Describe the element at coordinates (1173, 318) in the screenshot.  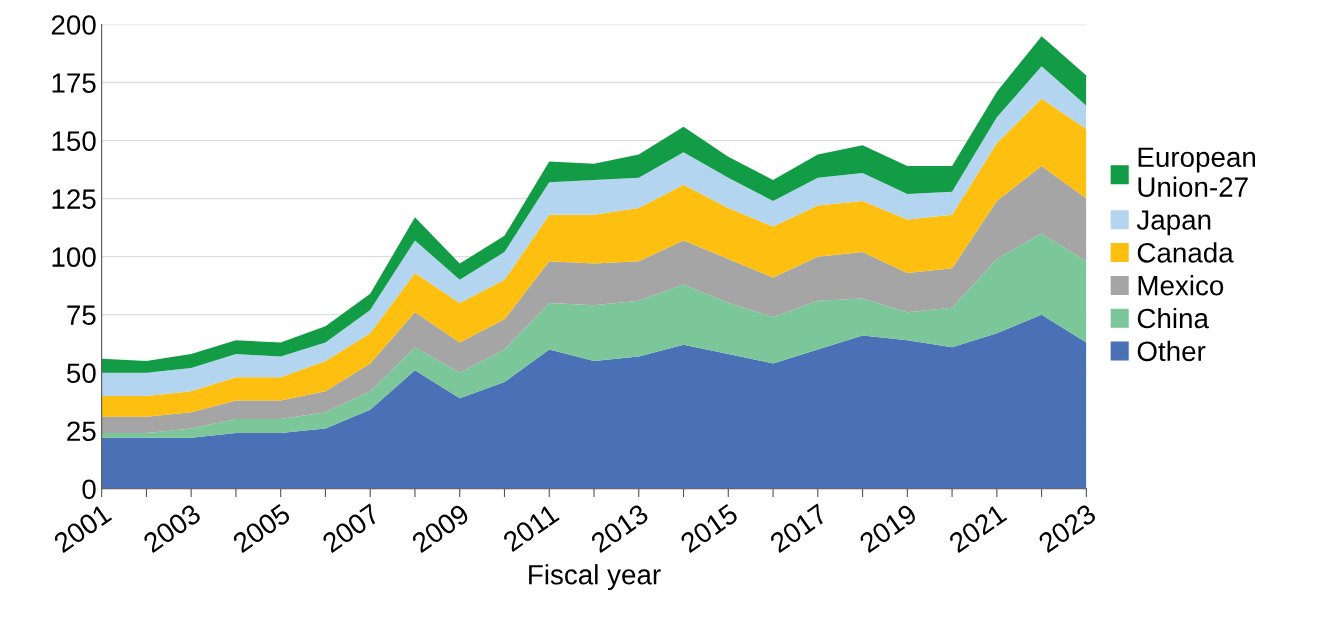
I see `legend-label: China` at that location.